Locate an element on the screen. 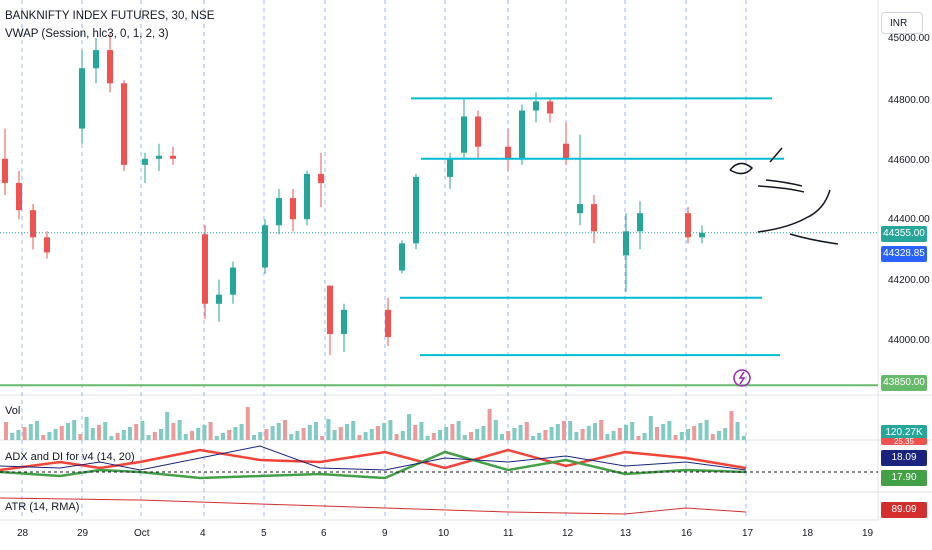 The image size is (932, 550). adx-minus-di-line is located at coordinates (373, 465).